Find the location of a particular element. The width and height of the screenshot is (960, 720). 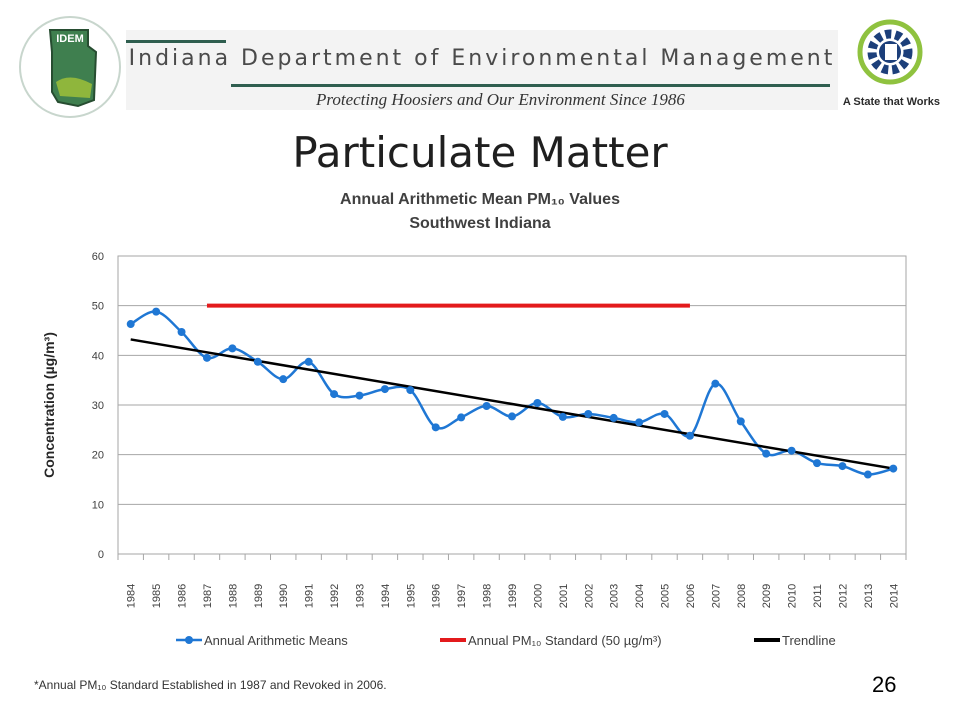

x-tick-label: 2014 is located at coordinates (894, 596).